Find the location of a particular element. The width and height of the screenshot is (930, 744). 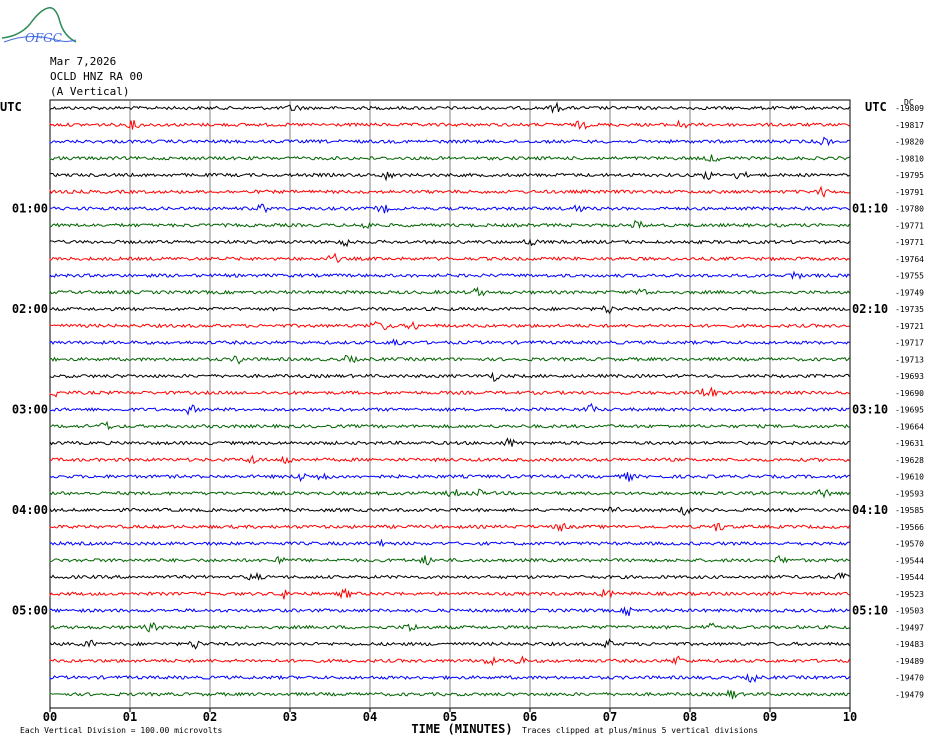

dc-offset-label: -19523 is located at coordinates (909, 594).